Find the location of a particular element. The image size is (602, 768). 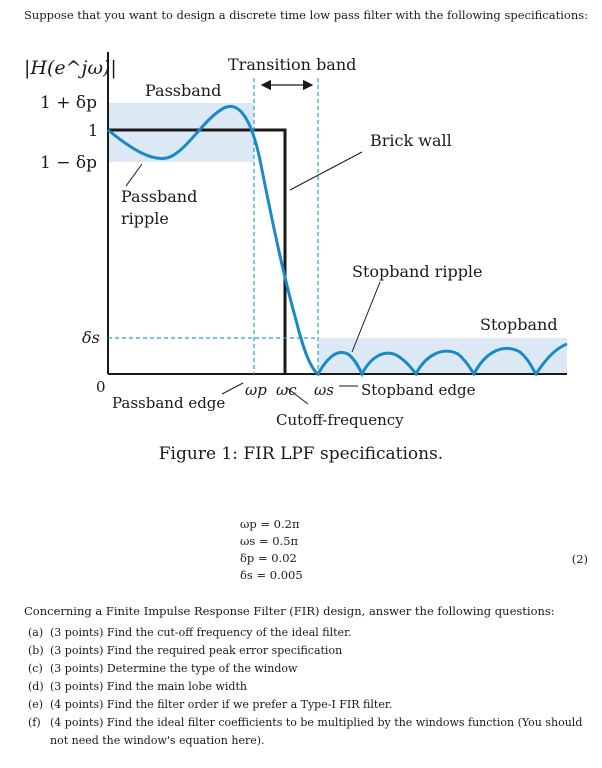

tick-one-minus-delta-p: 1 − δp is located at coordinates (68, 163).